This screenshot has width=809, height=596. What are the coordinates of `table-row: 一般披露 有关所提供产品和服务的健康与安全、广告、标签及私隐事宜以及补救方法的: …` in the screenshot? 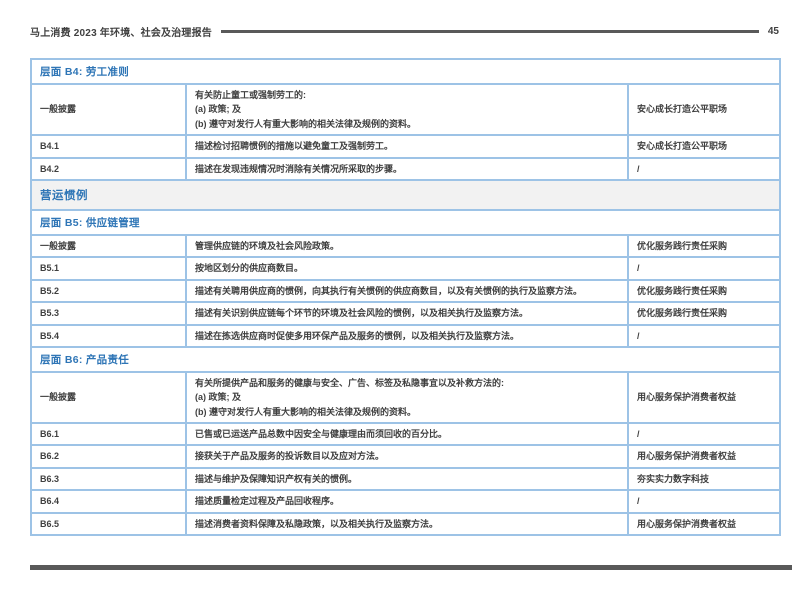 It's located at (405, 397).